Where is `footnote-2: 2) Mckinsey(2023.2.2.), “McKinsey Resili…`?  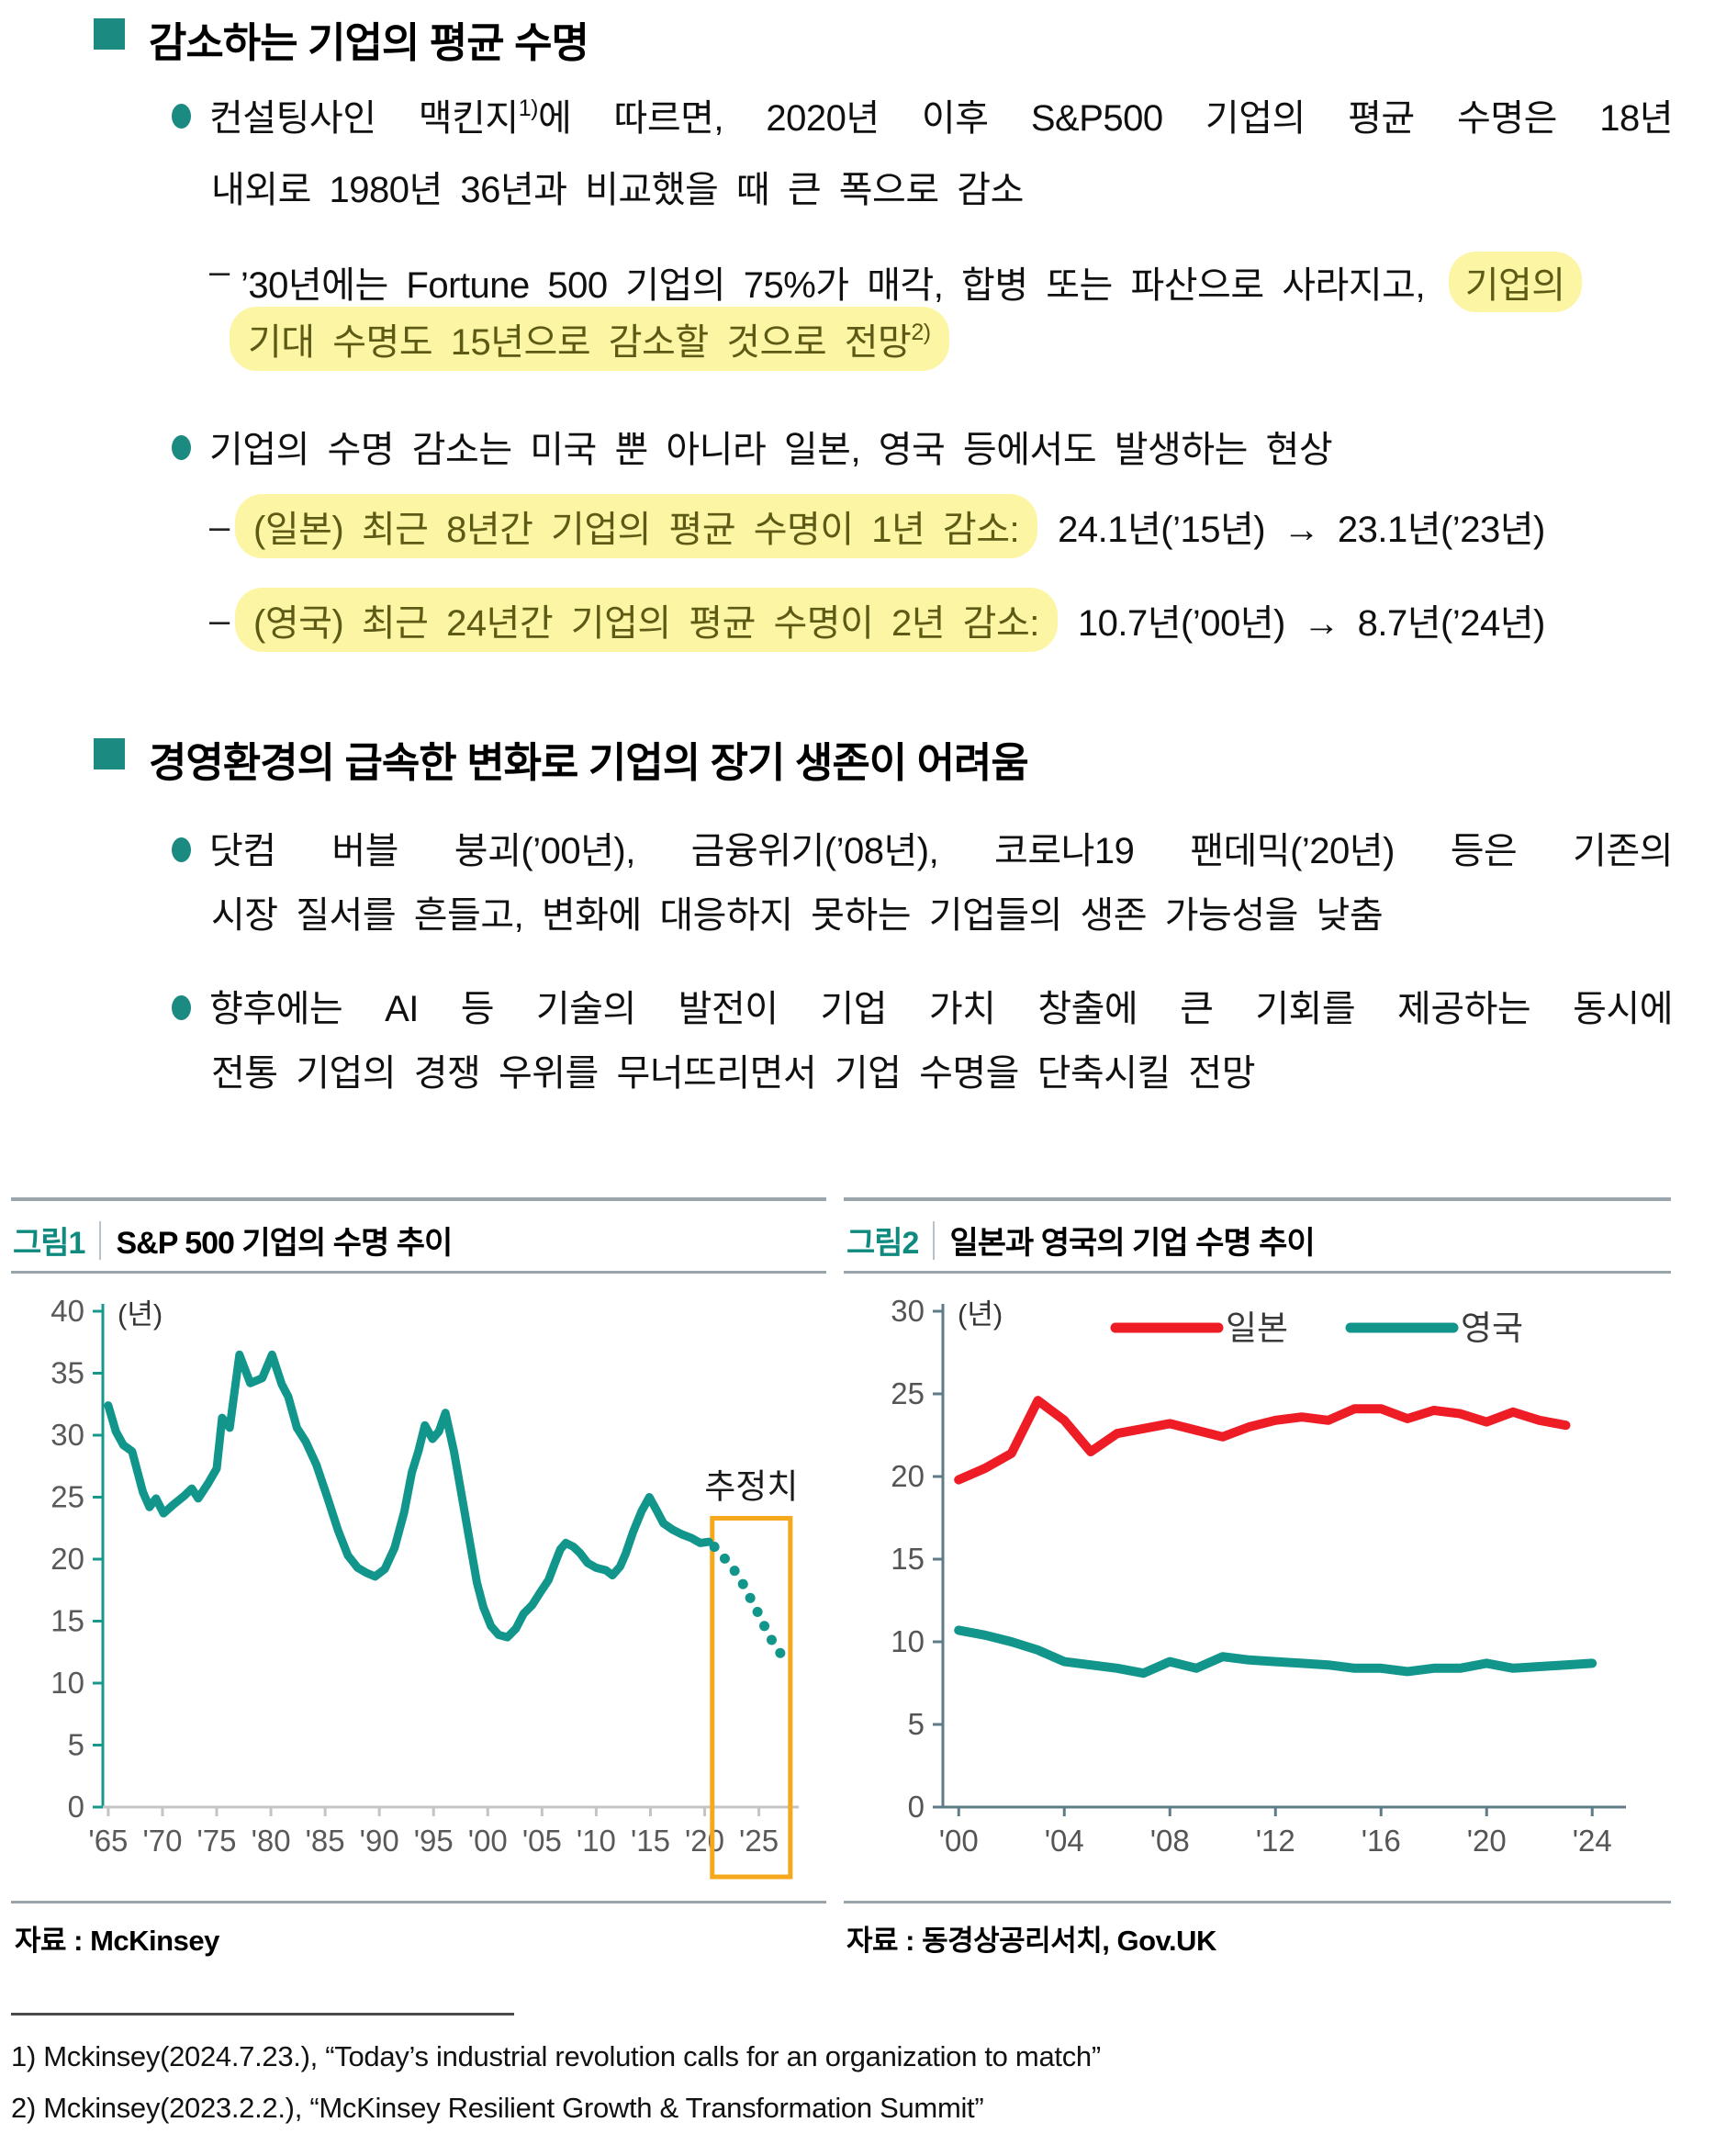 footnote-2: 2) Mckinsey(2023.2.2.), “McKinsey Resili… is located at coordinates (498, 2108).